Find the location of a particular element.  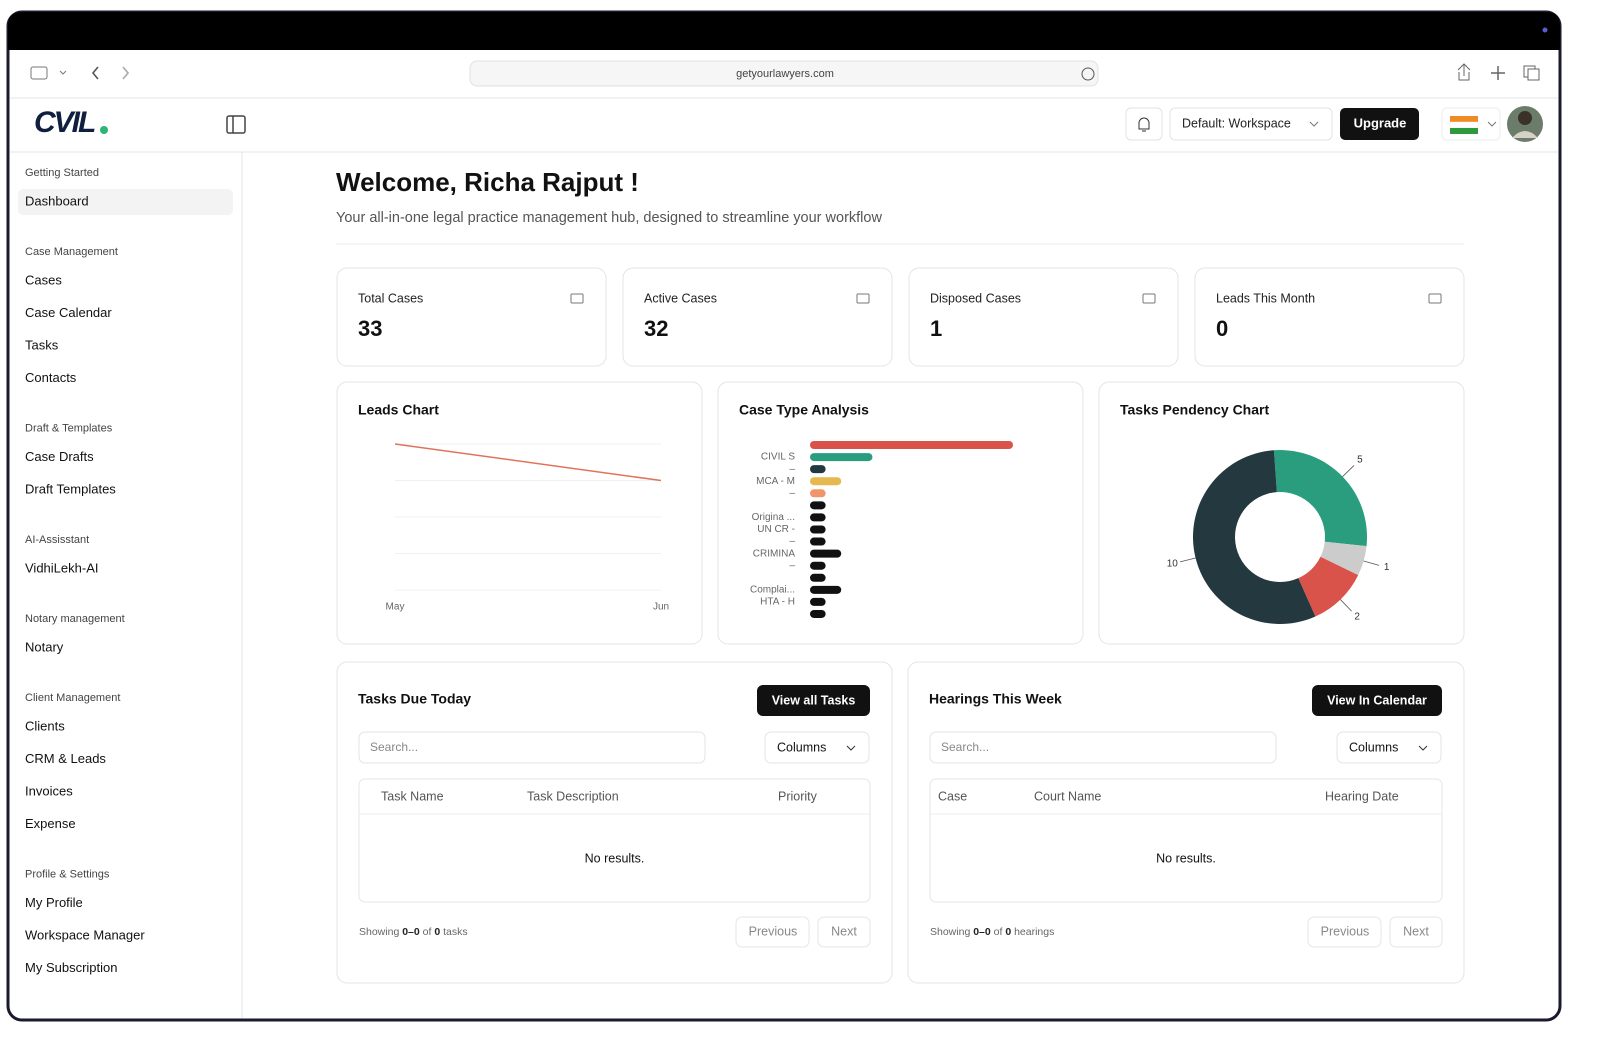

card is located at coordinates (1043, 317).